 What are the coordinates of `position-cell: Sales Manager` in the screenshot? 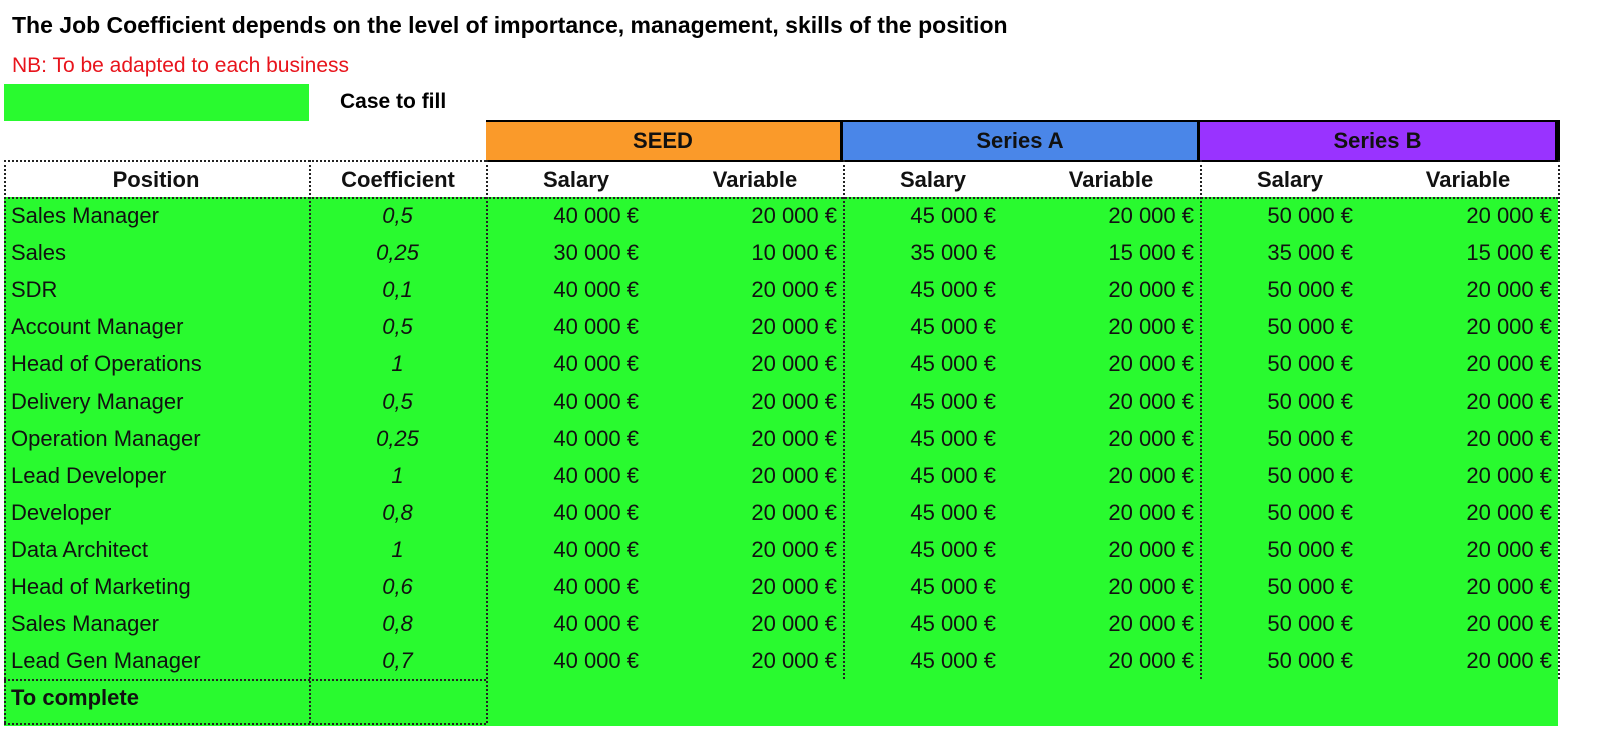 It's located at (85, 215).